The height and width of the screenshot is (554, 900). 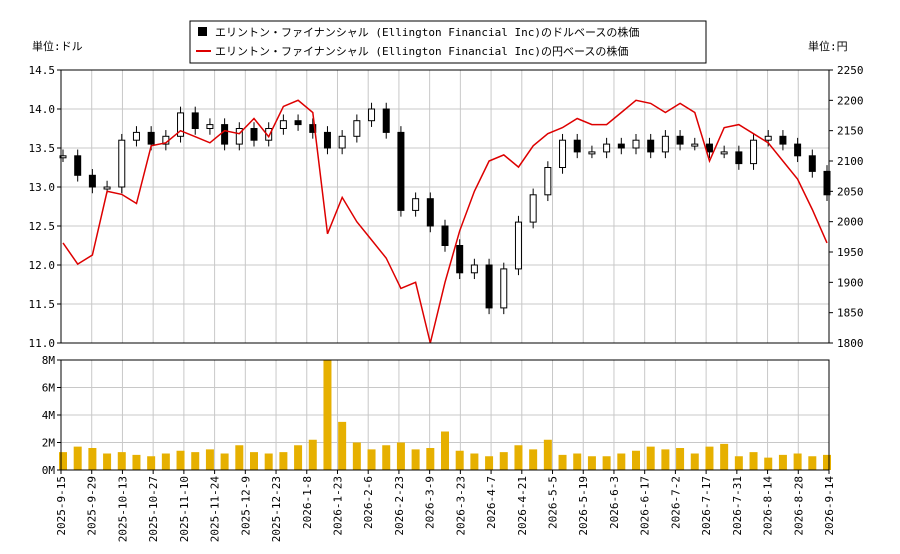 I want to click on legend-frame, so click(x=448, y=42).